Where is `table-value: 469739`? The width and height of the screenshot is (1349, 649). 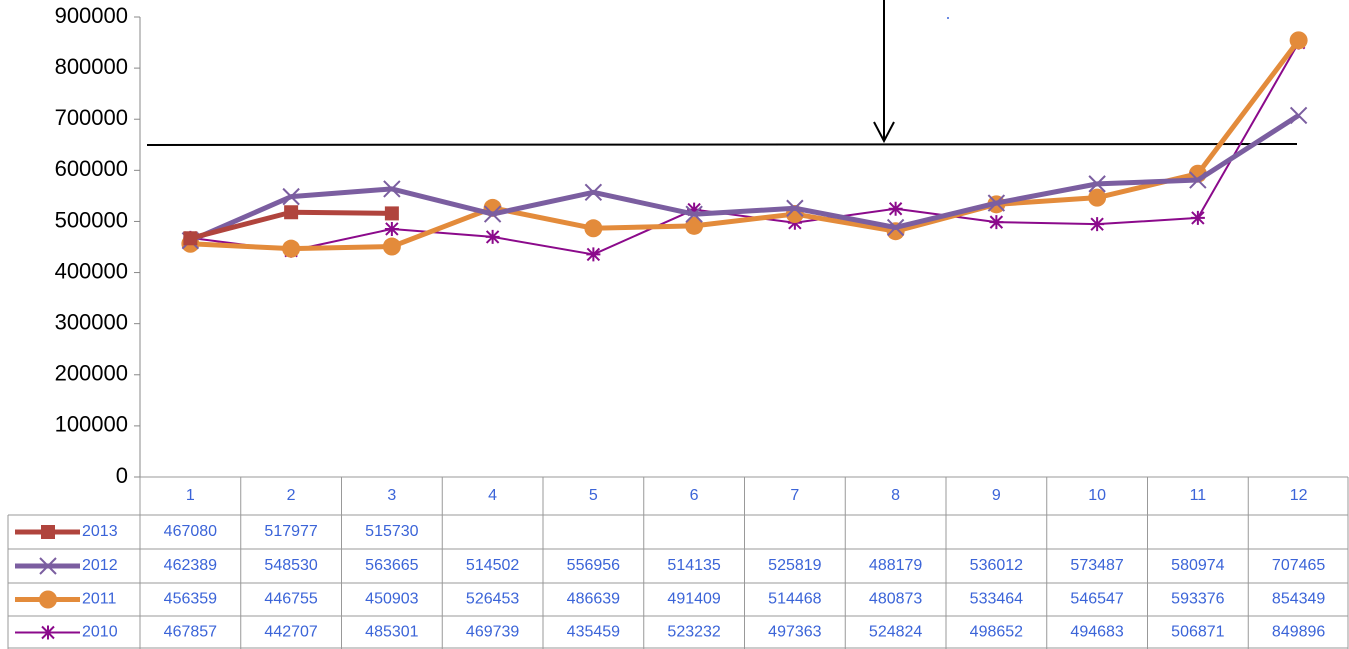
table-value: 469739 is located at coordinates (492, 632).